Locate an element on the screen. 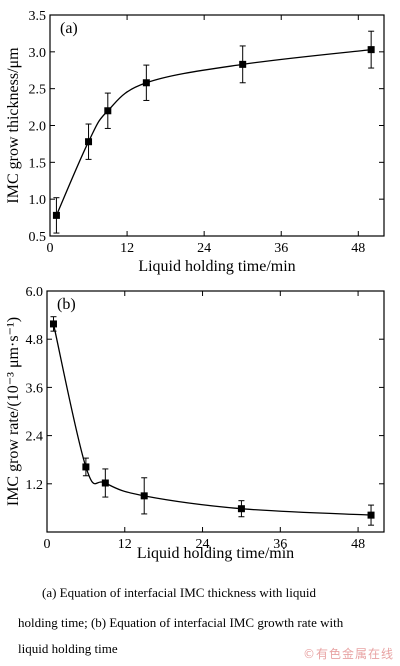  y-axis-label: IMC grow rate/(10⁻³ μm·s⁻¹) is located at coordinates (13, 411).